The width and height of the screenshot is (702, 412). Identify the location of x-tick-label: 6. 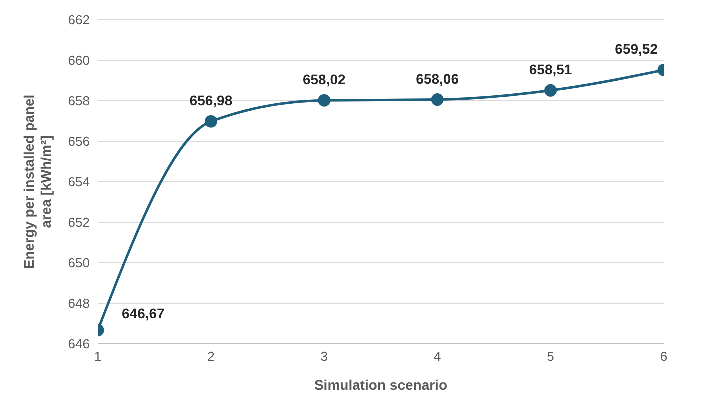
(664, 356).